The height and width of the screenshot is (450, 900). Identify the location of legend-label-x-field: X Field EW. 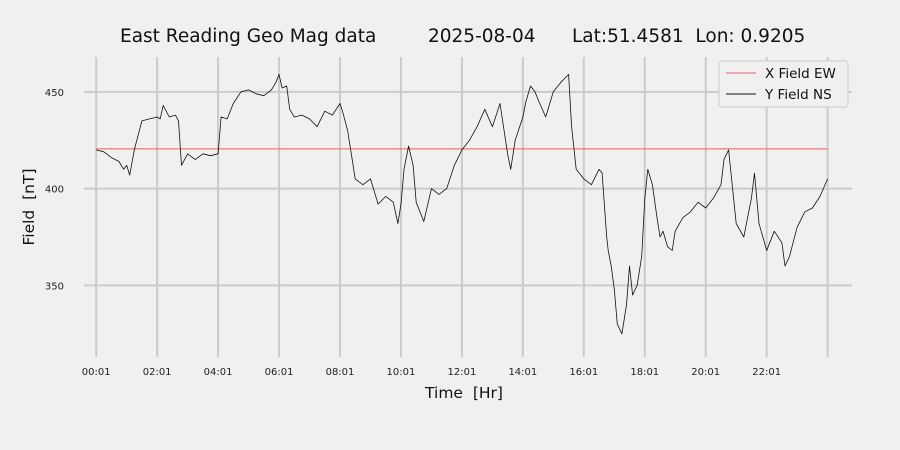
(800, 74).